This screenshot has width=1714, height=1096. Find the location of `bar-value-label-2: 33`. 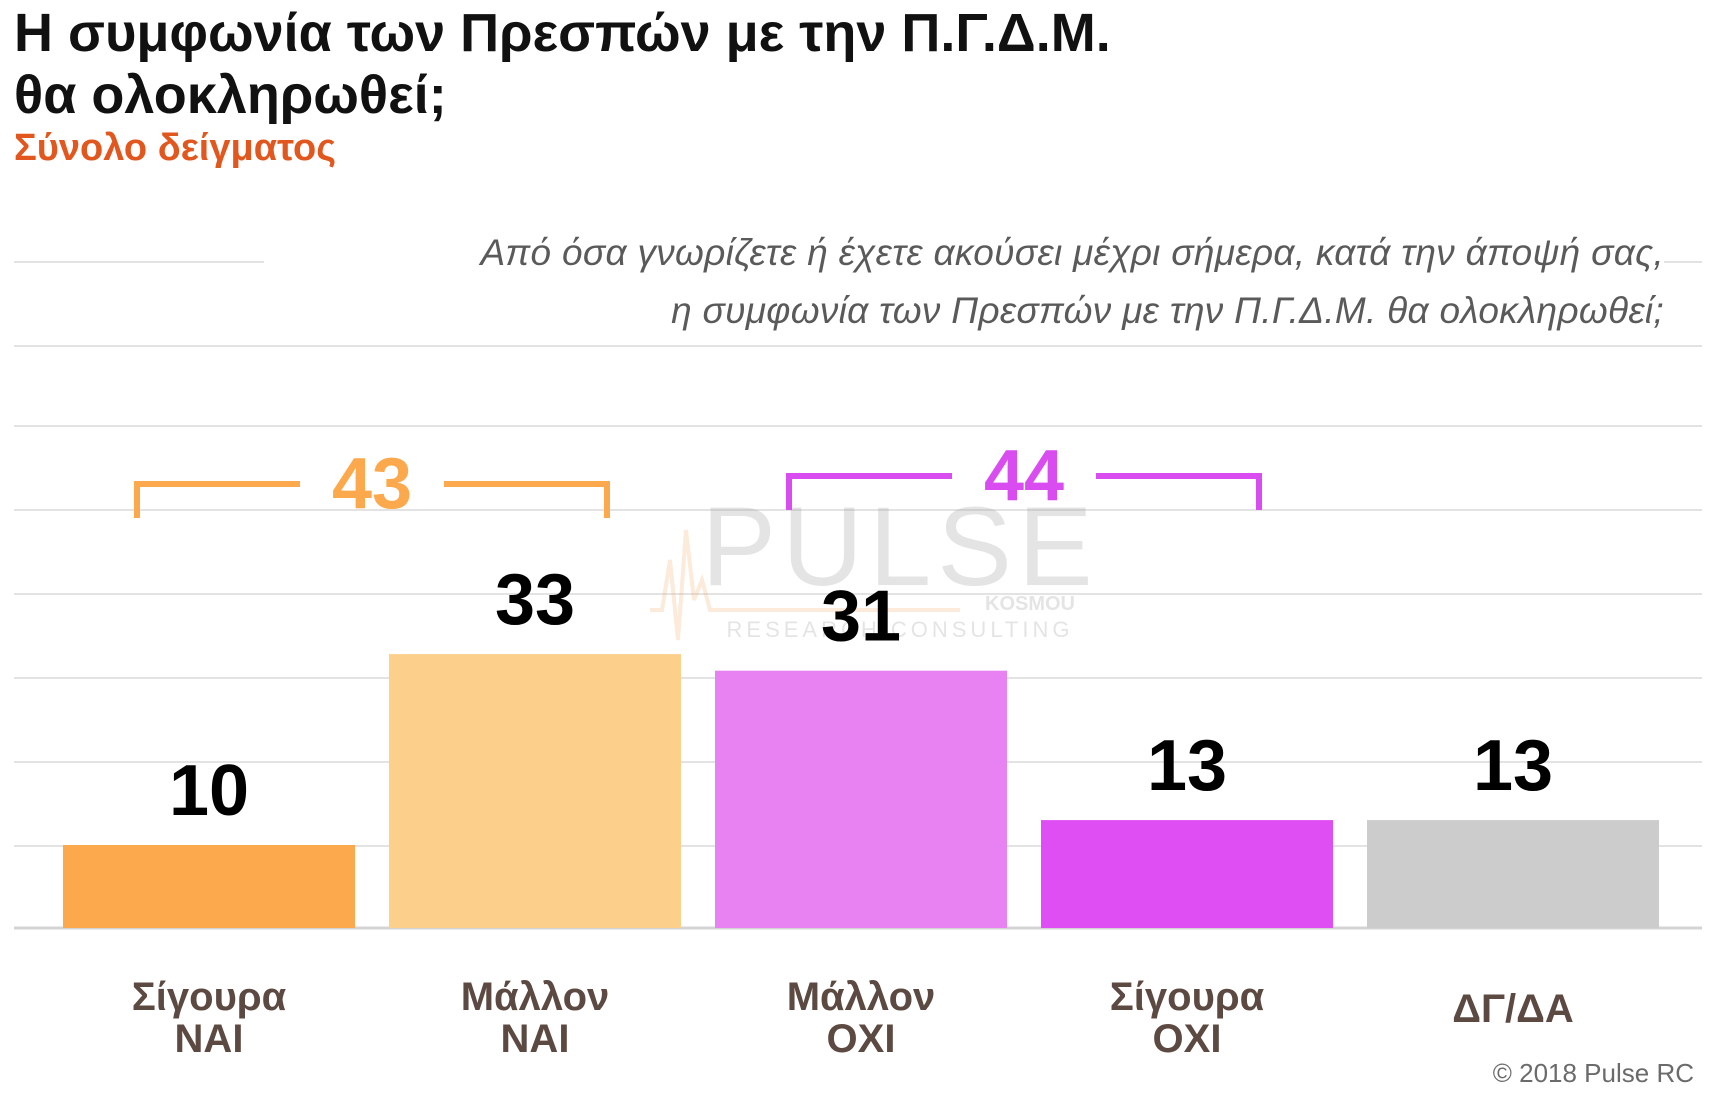

bar-value-label-2: 33 is located at coordinates (535, 600).